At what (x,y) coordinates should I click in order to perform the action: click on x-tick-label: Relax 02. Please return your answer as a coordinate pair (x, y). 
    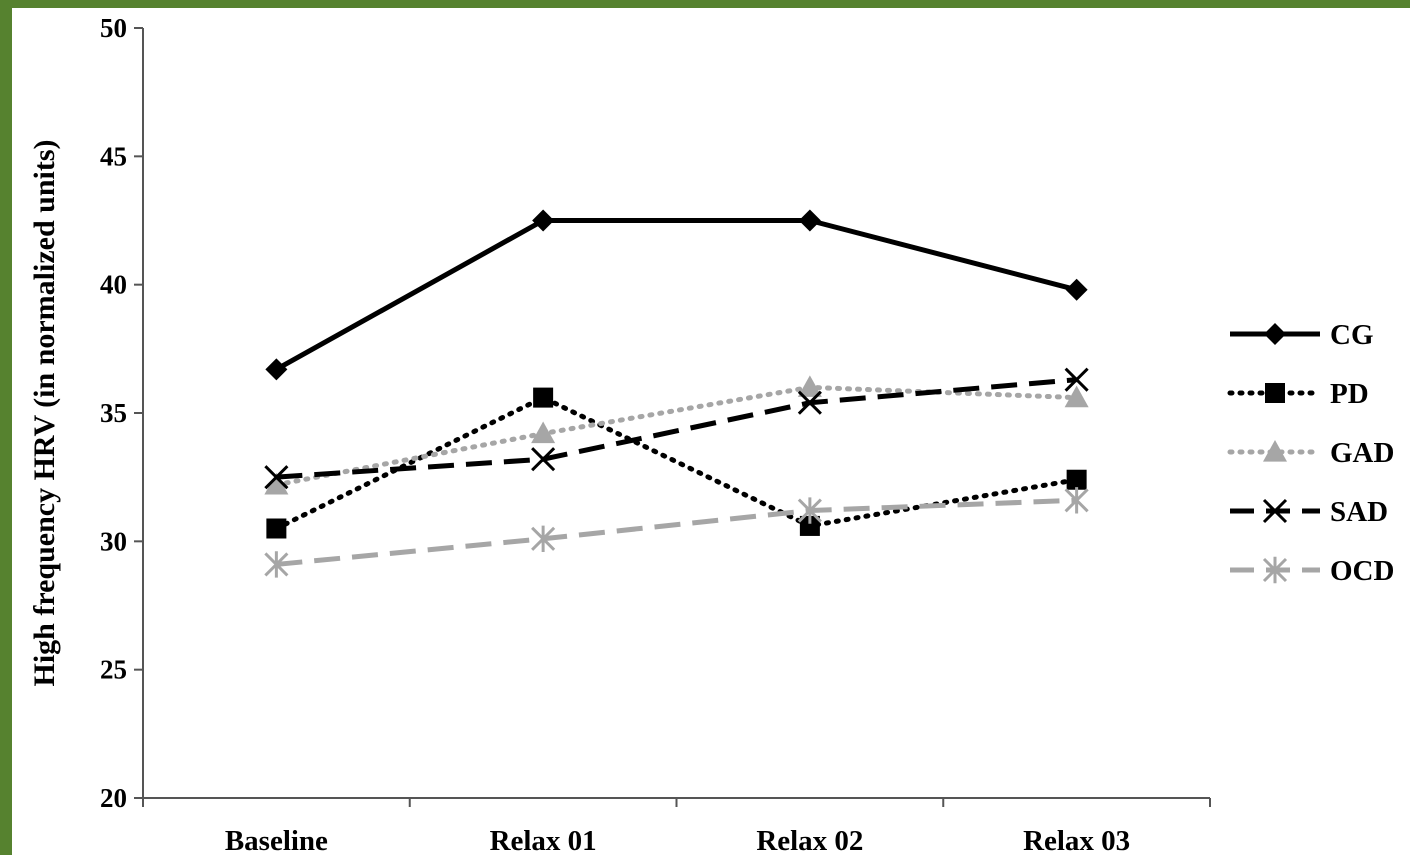
    Looking at the image, I should click on (809, 840).